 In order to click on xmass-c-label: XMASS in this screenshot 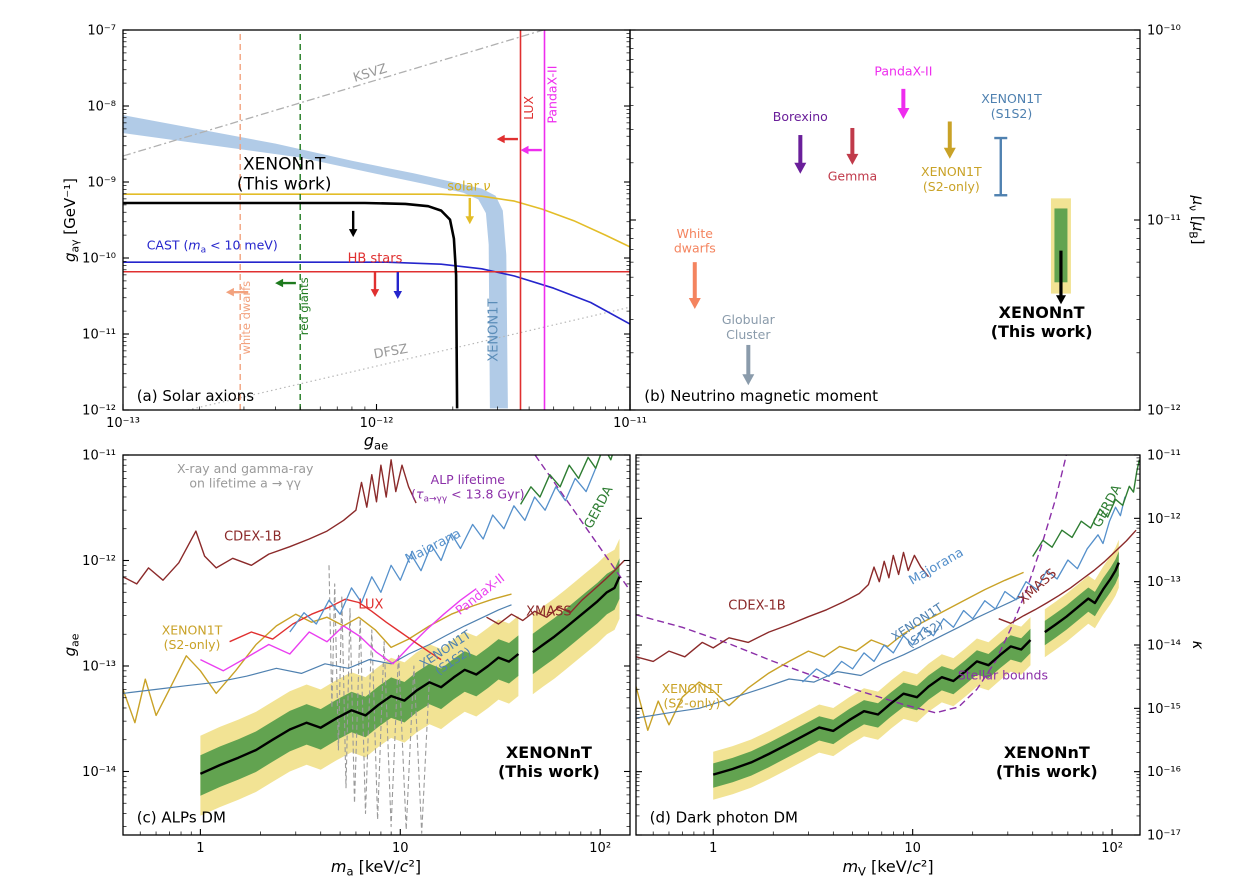, I will do `click(549, 611)`.